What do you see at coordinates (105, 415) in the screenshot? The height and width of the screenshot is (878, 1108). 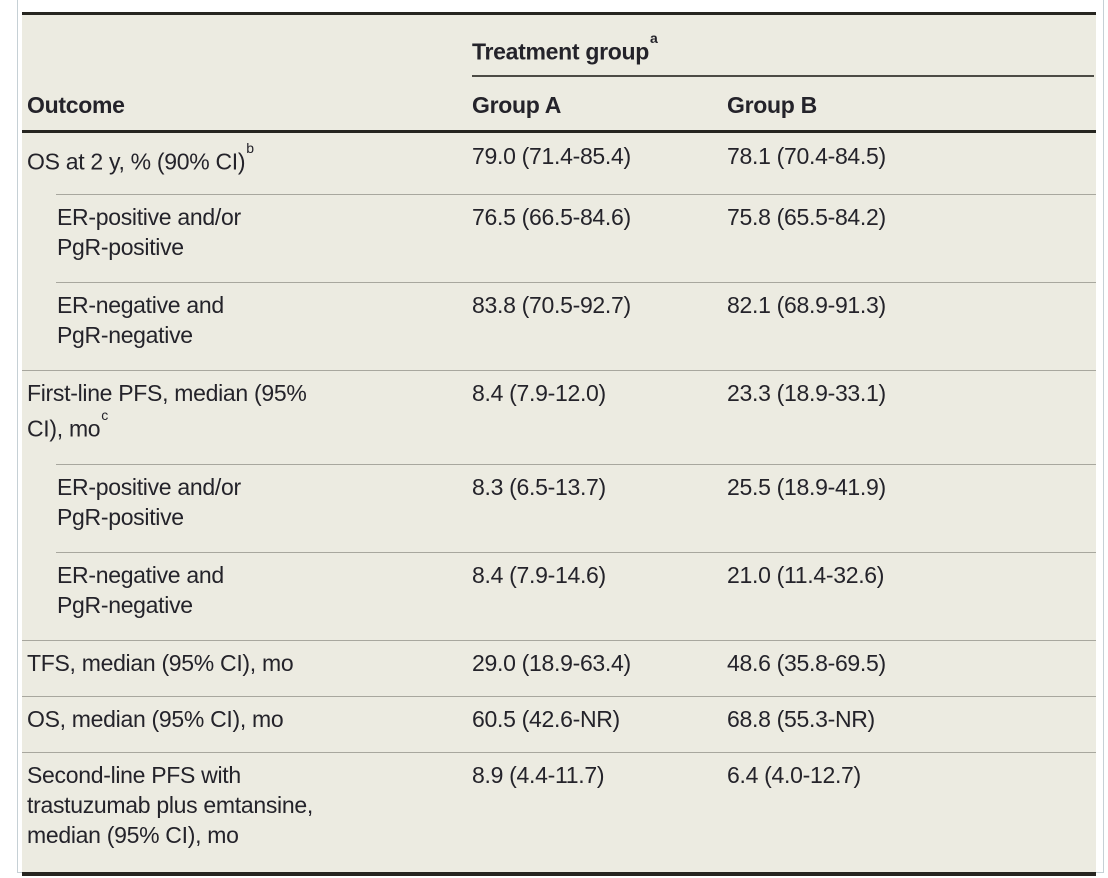 I see `footnote-marker-c: c` at bounding box center [105, 415].